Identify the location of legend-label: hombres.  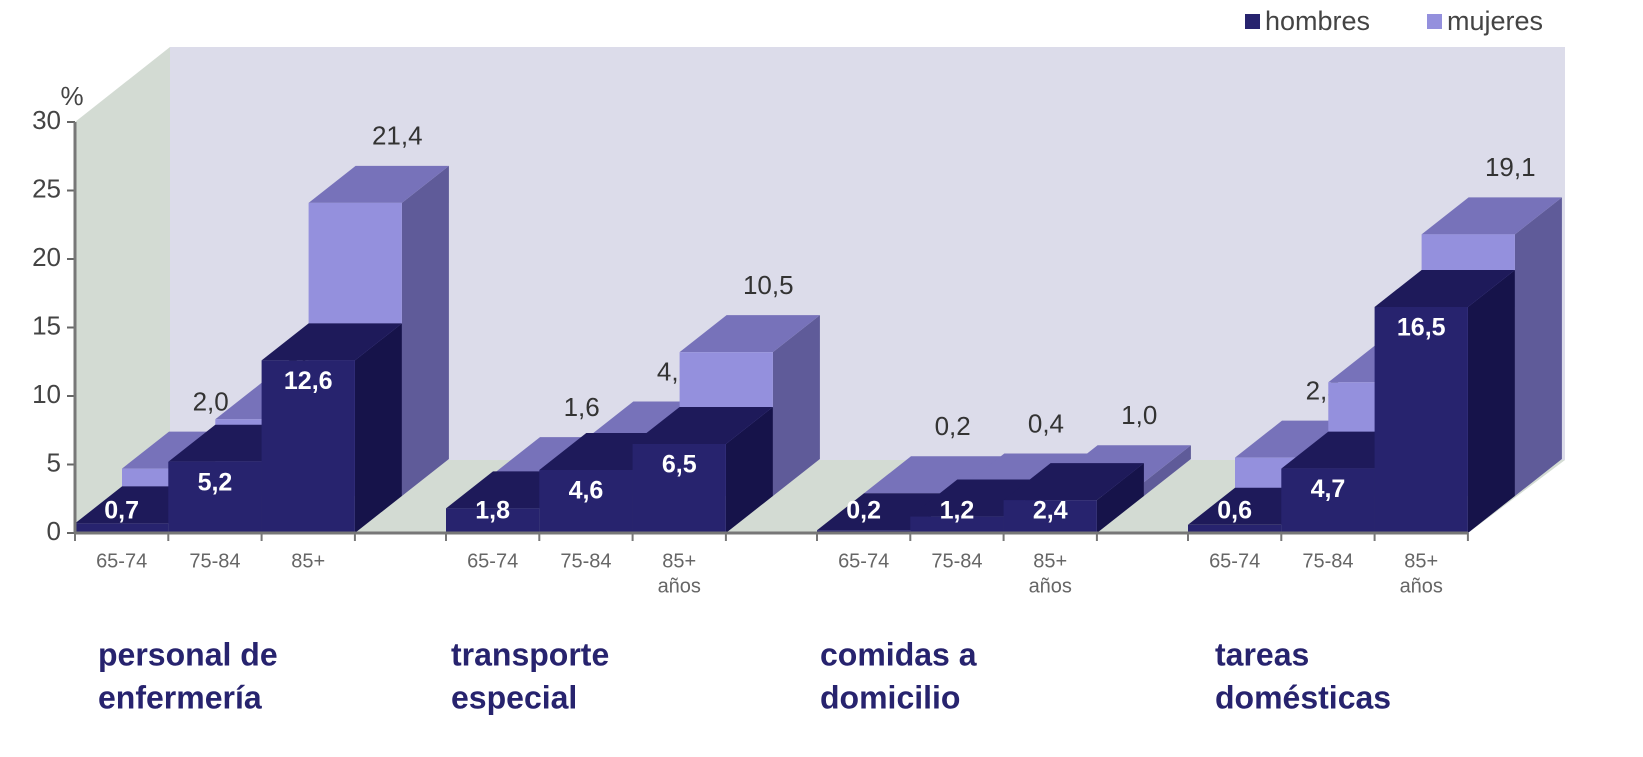
(1317, 21).